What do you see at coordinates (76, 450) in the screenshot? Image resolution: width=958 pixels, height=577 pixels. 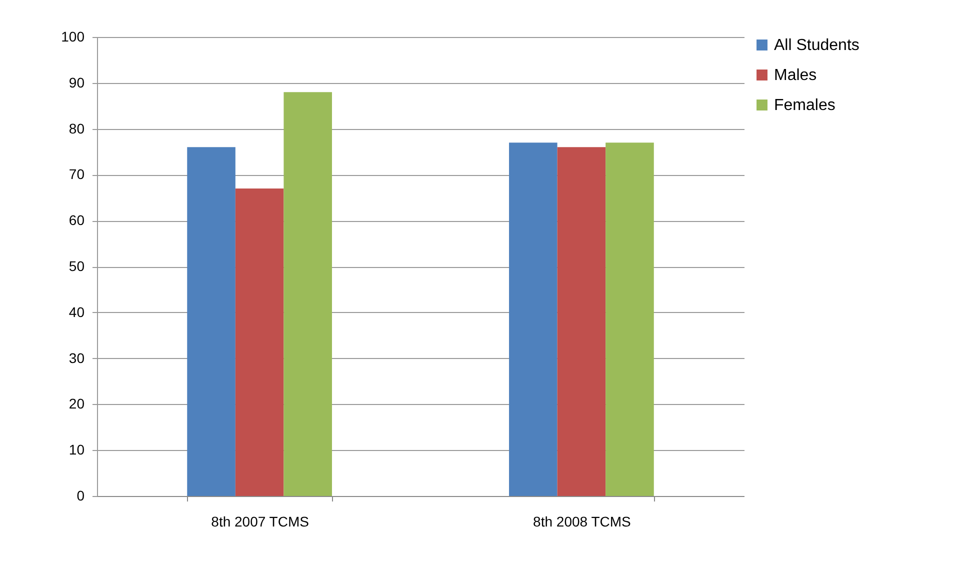 I see `y-tick-label: 10` at bounding box center [76, 450].